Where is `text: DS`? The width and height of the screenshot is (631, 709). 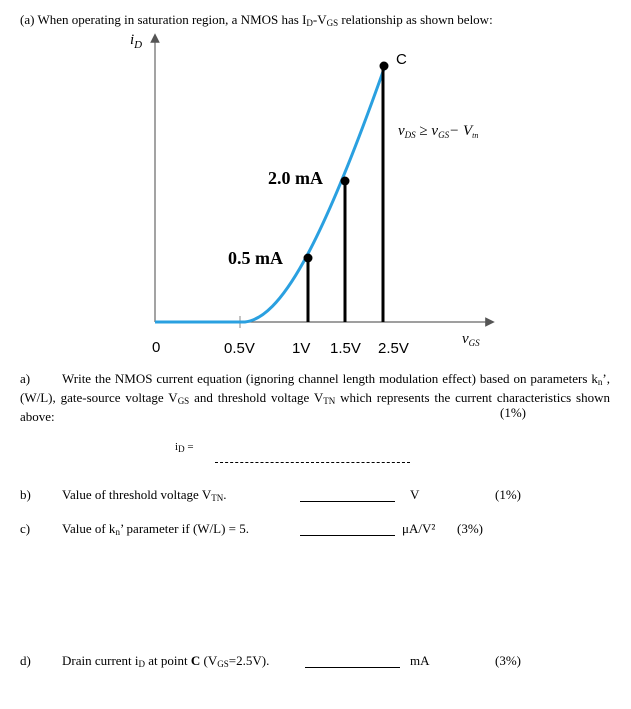
text: DS is located at coordinates (410, 135).